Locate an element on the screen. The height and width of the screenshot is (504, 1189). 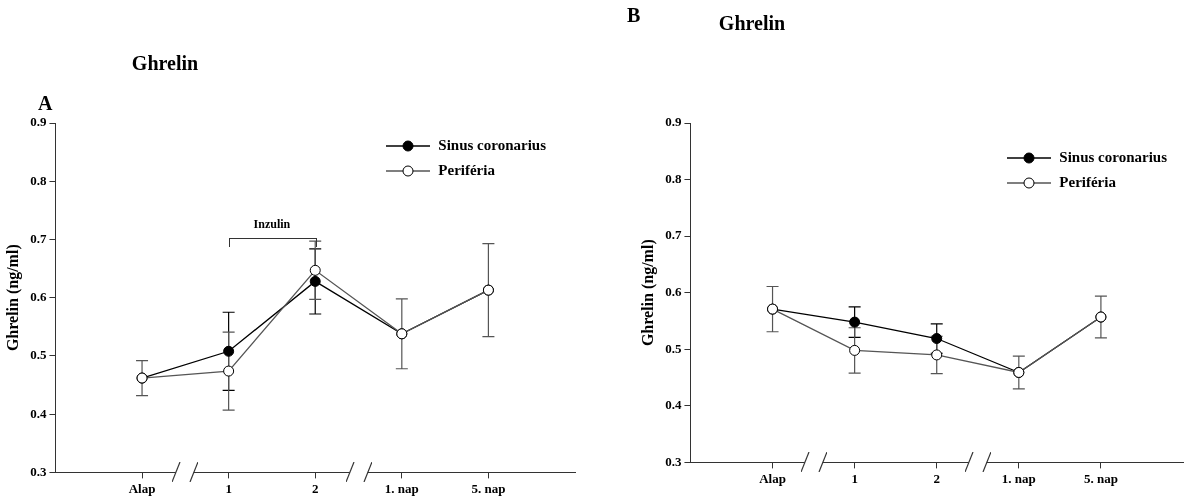
text: A is located at coordinates (45, 103).